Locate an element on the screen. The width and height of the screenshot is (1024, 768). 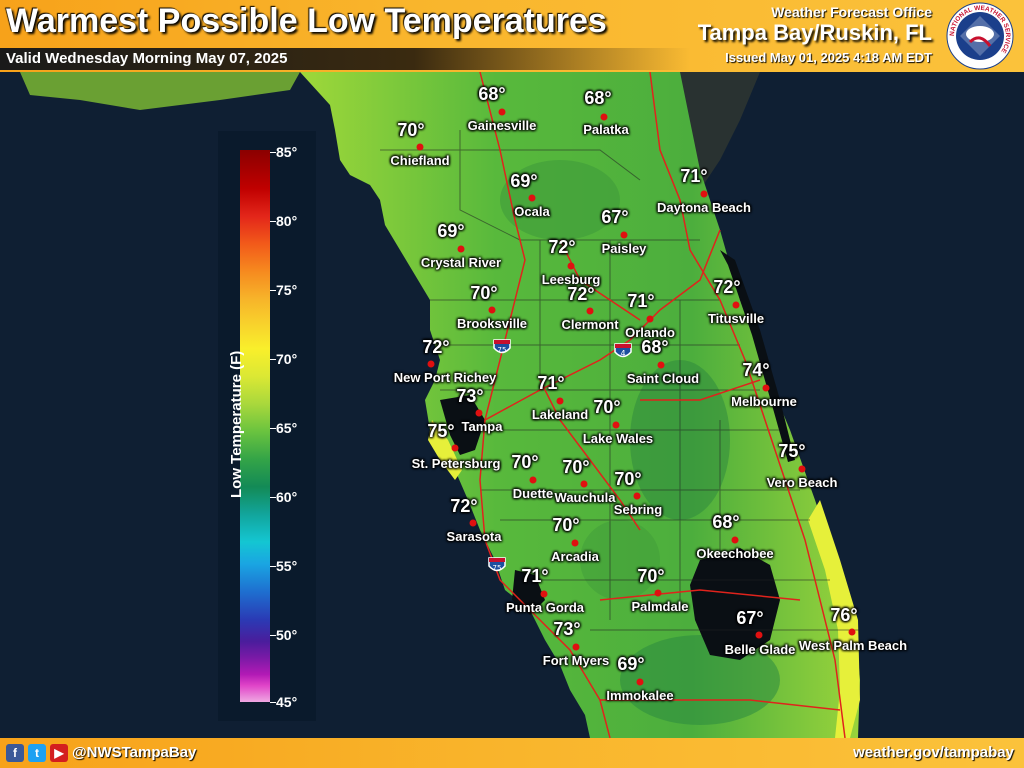
city-name: Chiefland is located at coordinates (420, 160).